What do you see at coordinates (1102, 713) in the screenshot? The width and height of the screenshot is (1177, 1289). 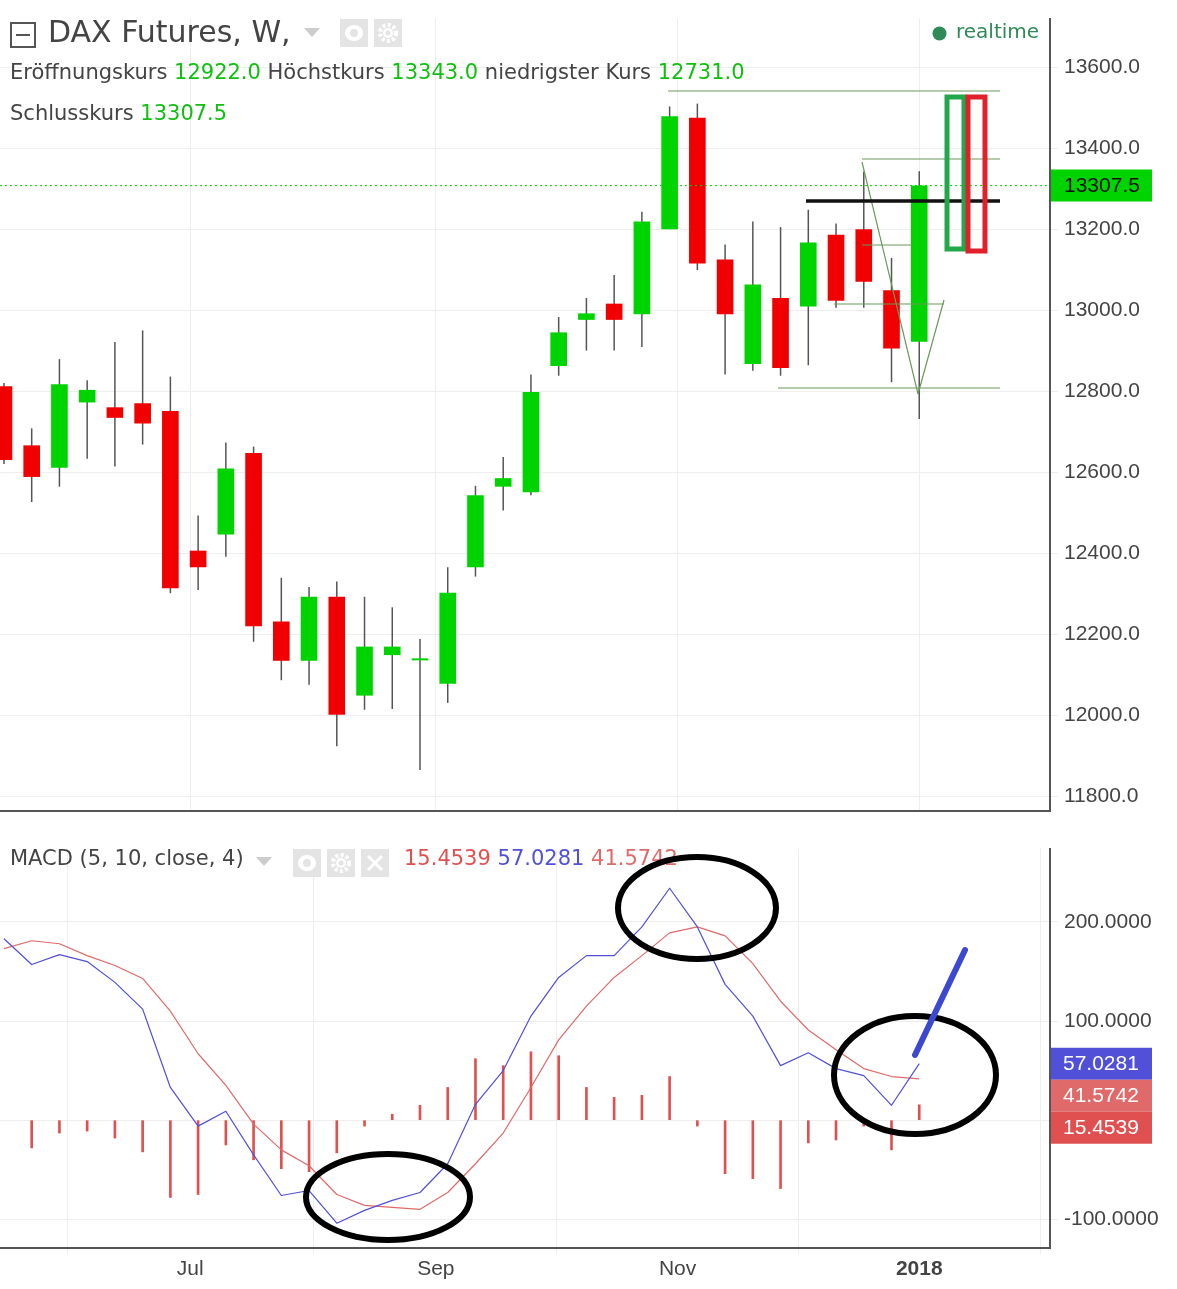 I see `y-tick-label: 12000.0` at bounding box center [1102, 713].